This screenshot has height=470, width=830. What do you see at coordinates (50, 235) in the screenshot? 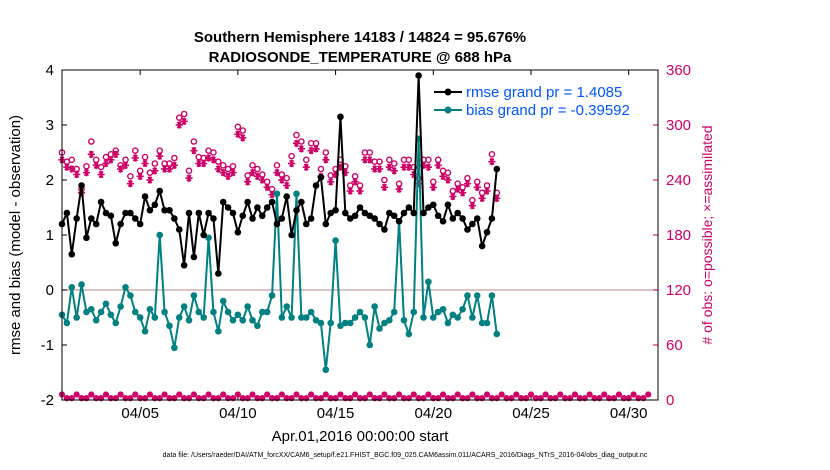
I see `y-tick-label: 1` at bounding box center [50, 235].